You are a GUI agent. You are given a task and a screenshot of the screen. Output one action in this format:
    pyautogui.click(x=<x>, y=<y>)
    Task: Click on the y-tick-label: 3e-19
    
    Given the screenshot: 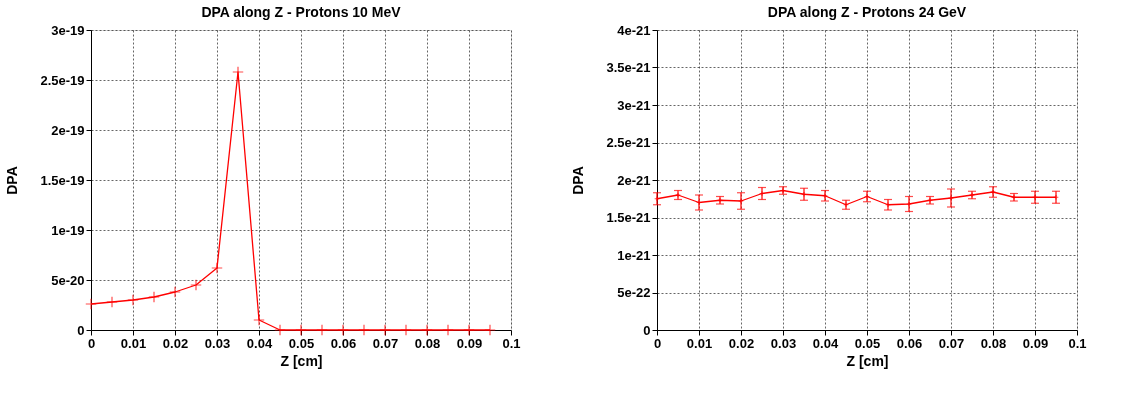 What is the action you would take?
    pyautogui.click(x=68, y=30)
    